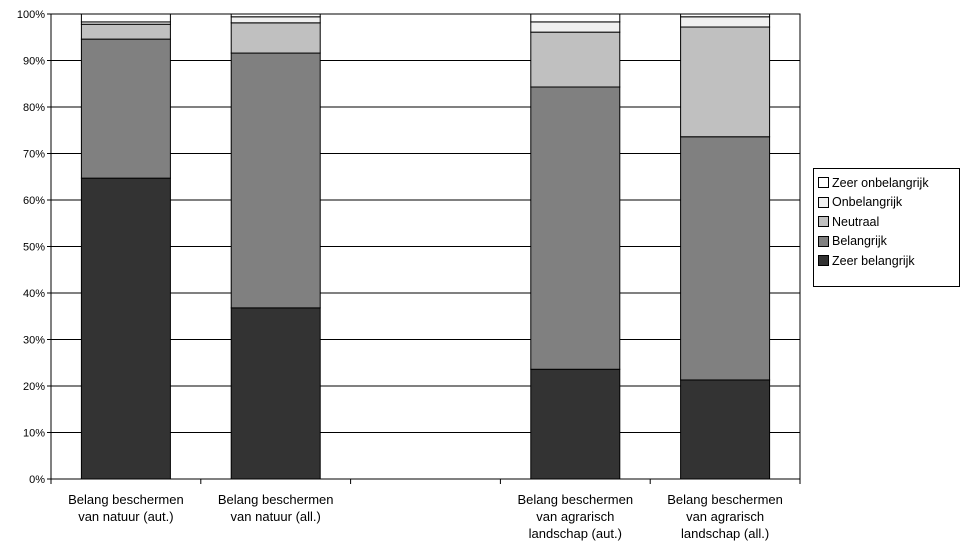 The image size is (960, 553). Describe the element at coordinates (873, 260) in the screenshot. I see `legend-label: Zeer belangrijk` at that location.